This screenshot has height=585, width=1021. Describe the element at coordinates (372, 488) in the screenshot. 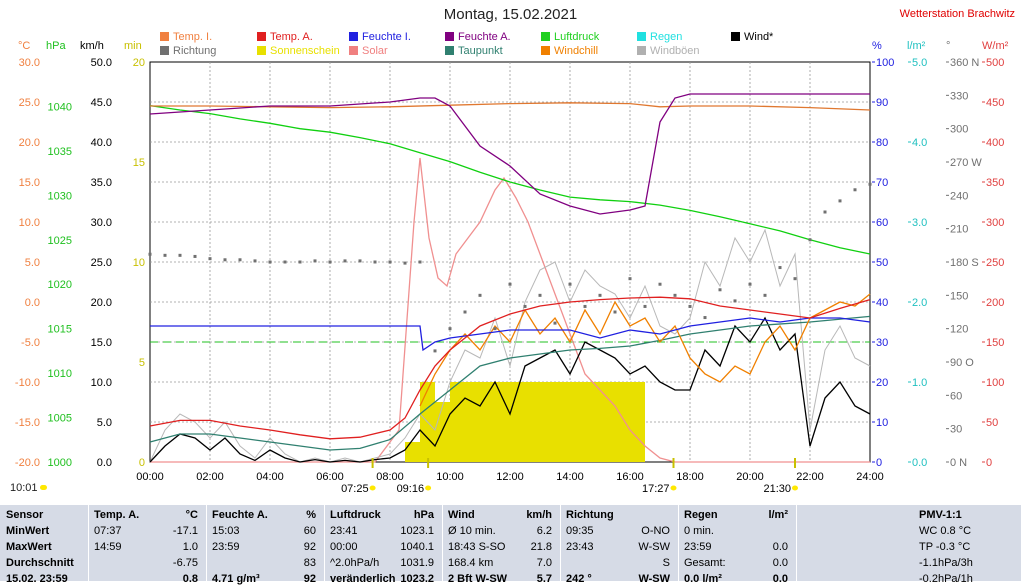

I see `event-dot` at that location.